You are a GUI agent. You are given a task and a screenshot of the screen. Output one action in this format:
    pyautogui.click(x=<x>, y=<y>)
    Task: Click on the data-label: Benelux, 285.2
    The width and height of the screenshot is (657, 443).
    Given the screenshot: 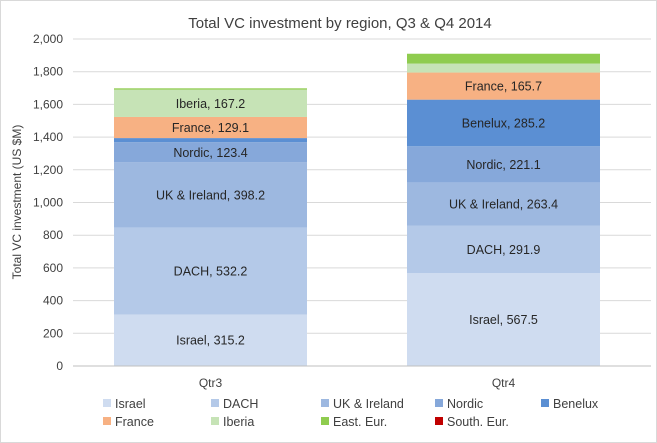 What is the action you would take?
    pyautogui.click(x=503, y=123)
    